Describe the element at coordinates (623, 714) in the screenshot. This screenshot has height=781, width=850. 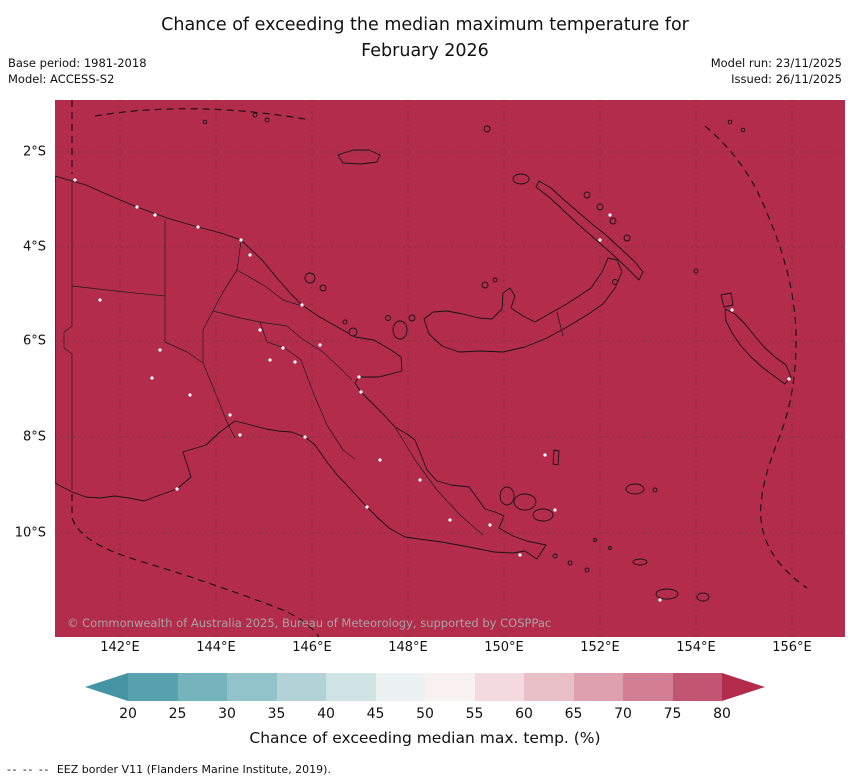
I see `colorbar-tick-70: 70` at that location.